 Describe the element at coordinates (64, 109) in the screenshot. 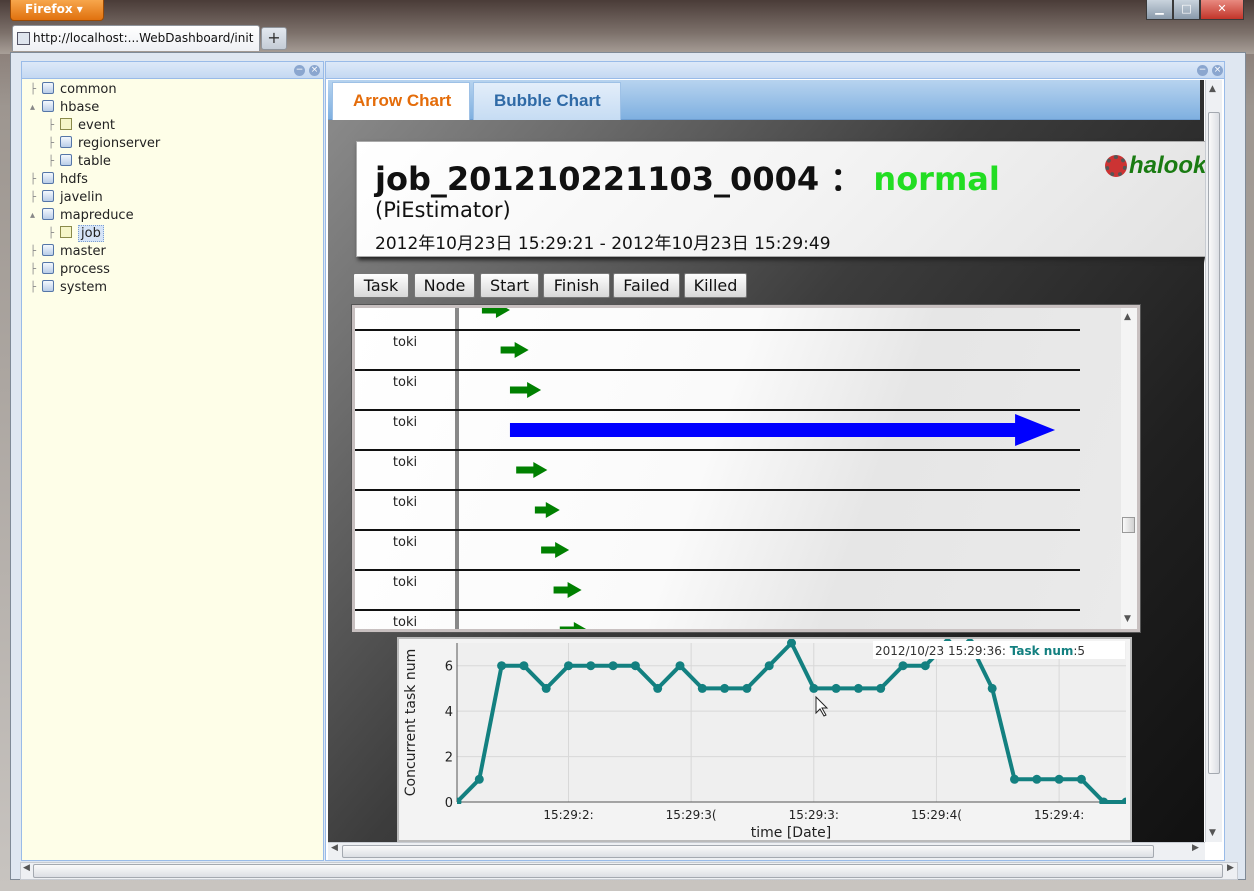

I see `tree-item-hbase: ▴ hbase` at that location.